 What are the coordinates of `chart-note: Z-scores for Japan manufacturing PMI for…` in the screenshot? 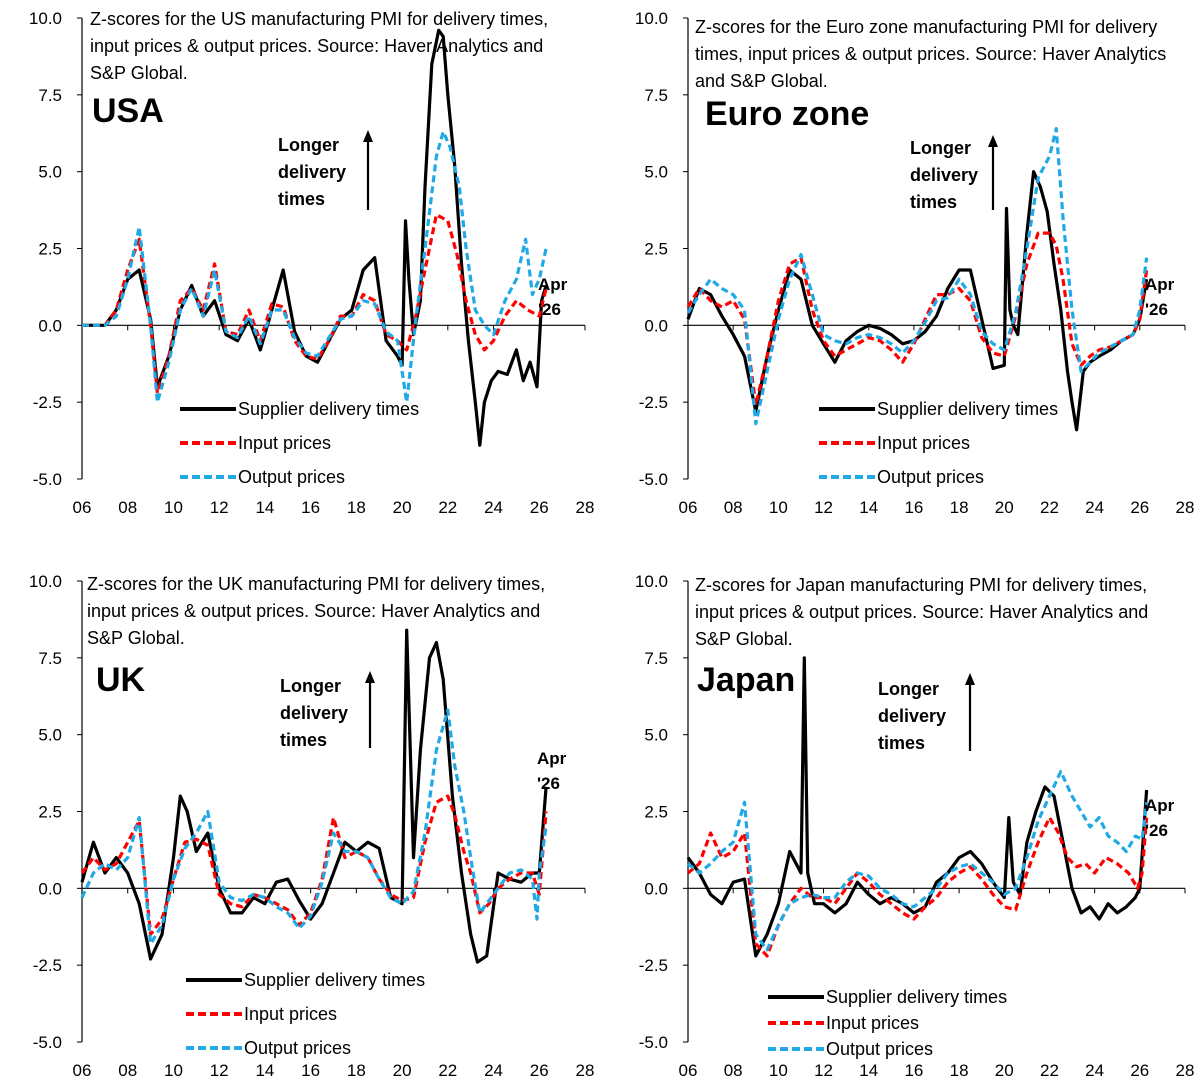 It's located at (922, 612).